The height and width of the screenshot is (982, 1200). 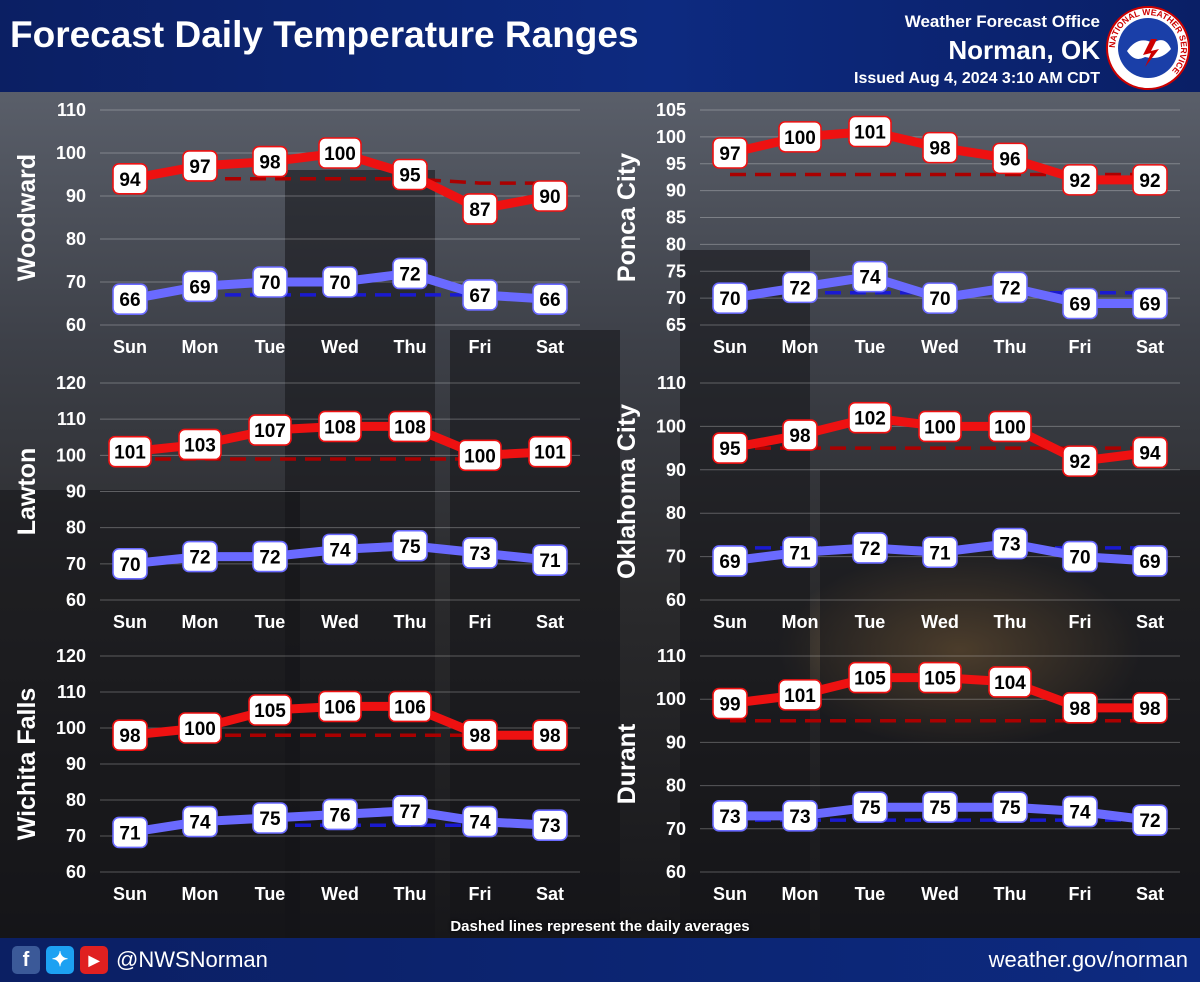 What do you see at coordinates (270, 894) in the screenshot?
I see `x-tick-label: Tue` at bounding box center [270, 894].